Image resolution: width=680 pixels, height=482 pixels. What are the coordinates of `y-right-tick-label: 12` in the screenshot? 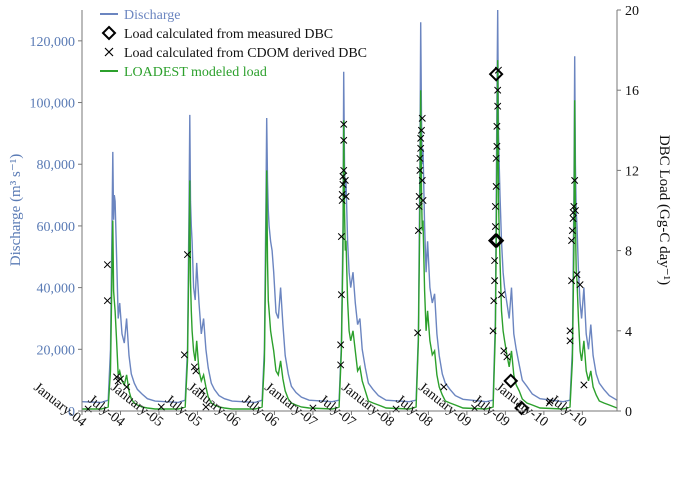 It's located at (632, 171).